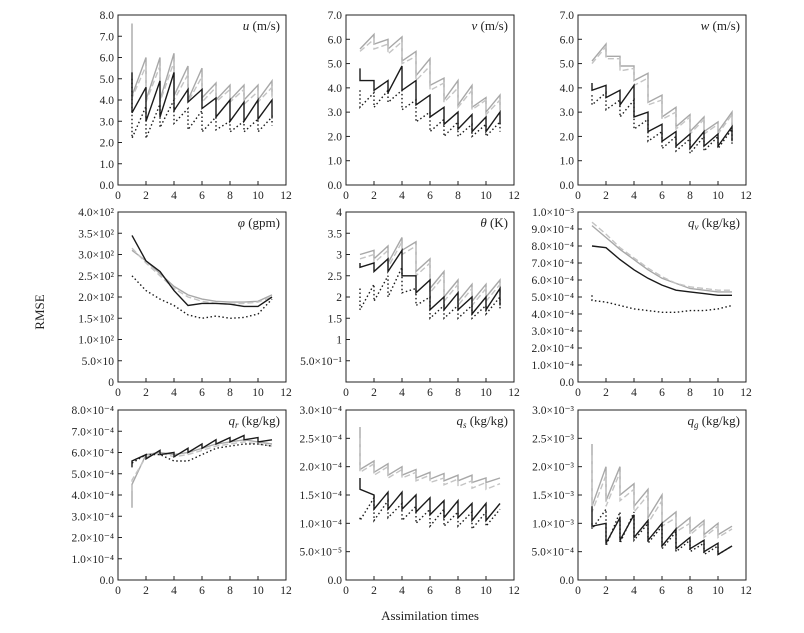 The image size is (804, 633). Describe the element at coordinates (107, 59) in the screenshot. I see `y-tick-label: 6.0` at that location.